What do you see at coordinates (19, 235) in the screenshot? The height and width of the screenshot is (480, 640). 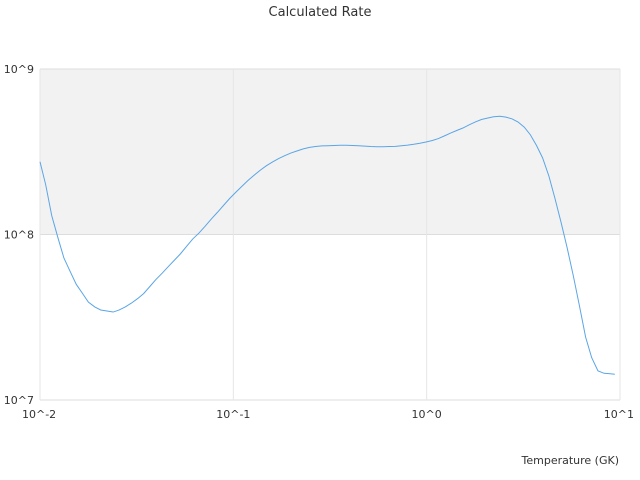 I see `y-tick-label: 10^8` at bounding box center [19, 235].